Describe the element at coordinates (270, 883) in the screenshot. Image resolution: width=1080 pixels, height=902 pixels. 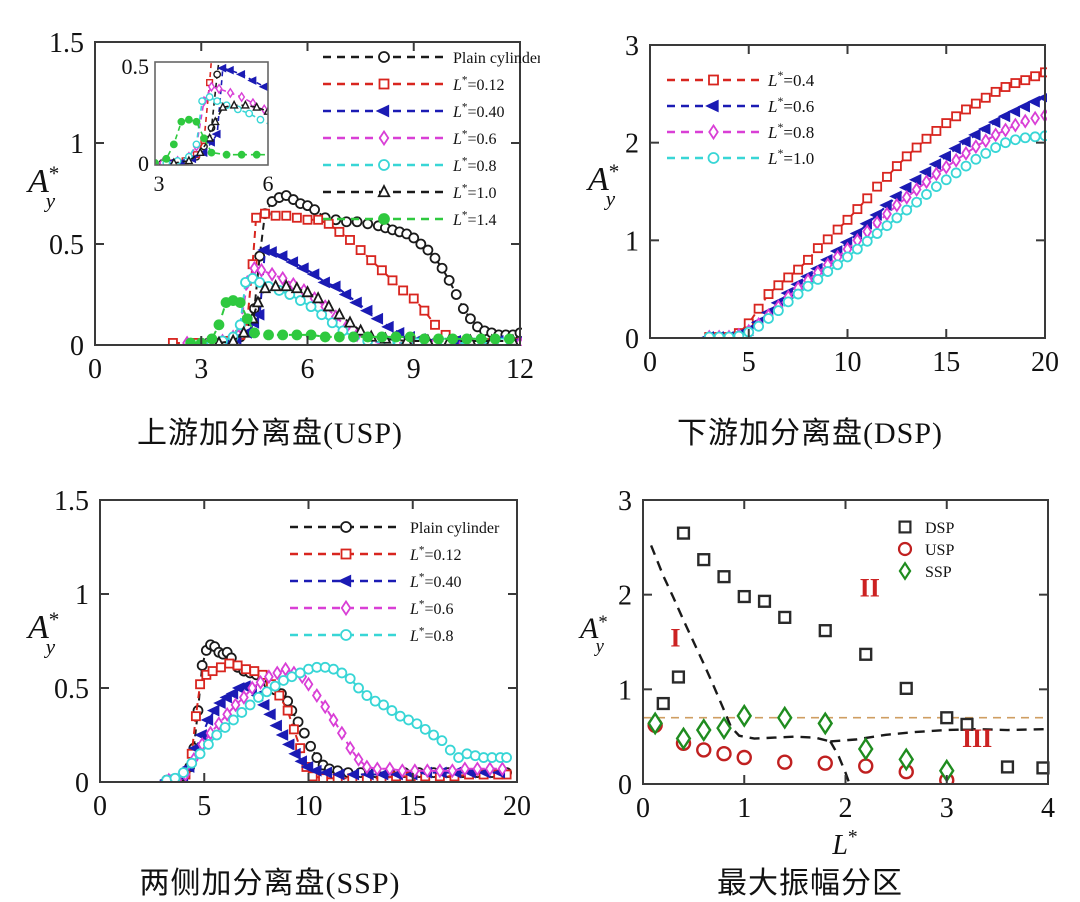
I see `ssp-caption: 两侧加分离盘(SSP)` at that location.